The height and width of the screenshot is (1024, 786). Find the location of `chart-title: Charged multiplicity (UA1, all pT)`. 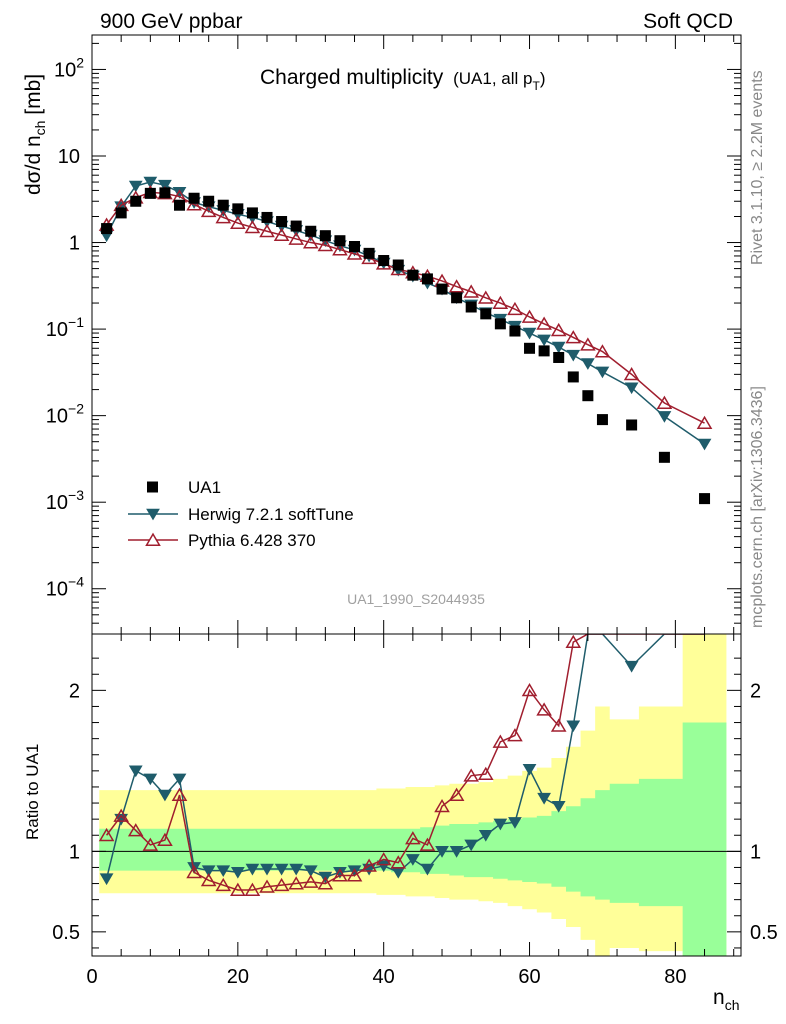

chart-title: Charged multiplicity (UA1, all pT) is located at coordinates (402, 79).